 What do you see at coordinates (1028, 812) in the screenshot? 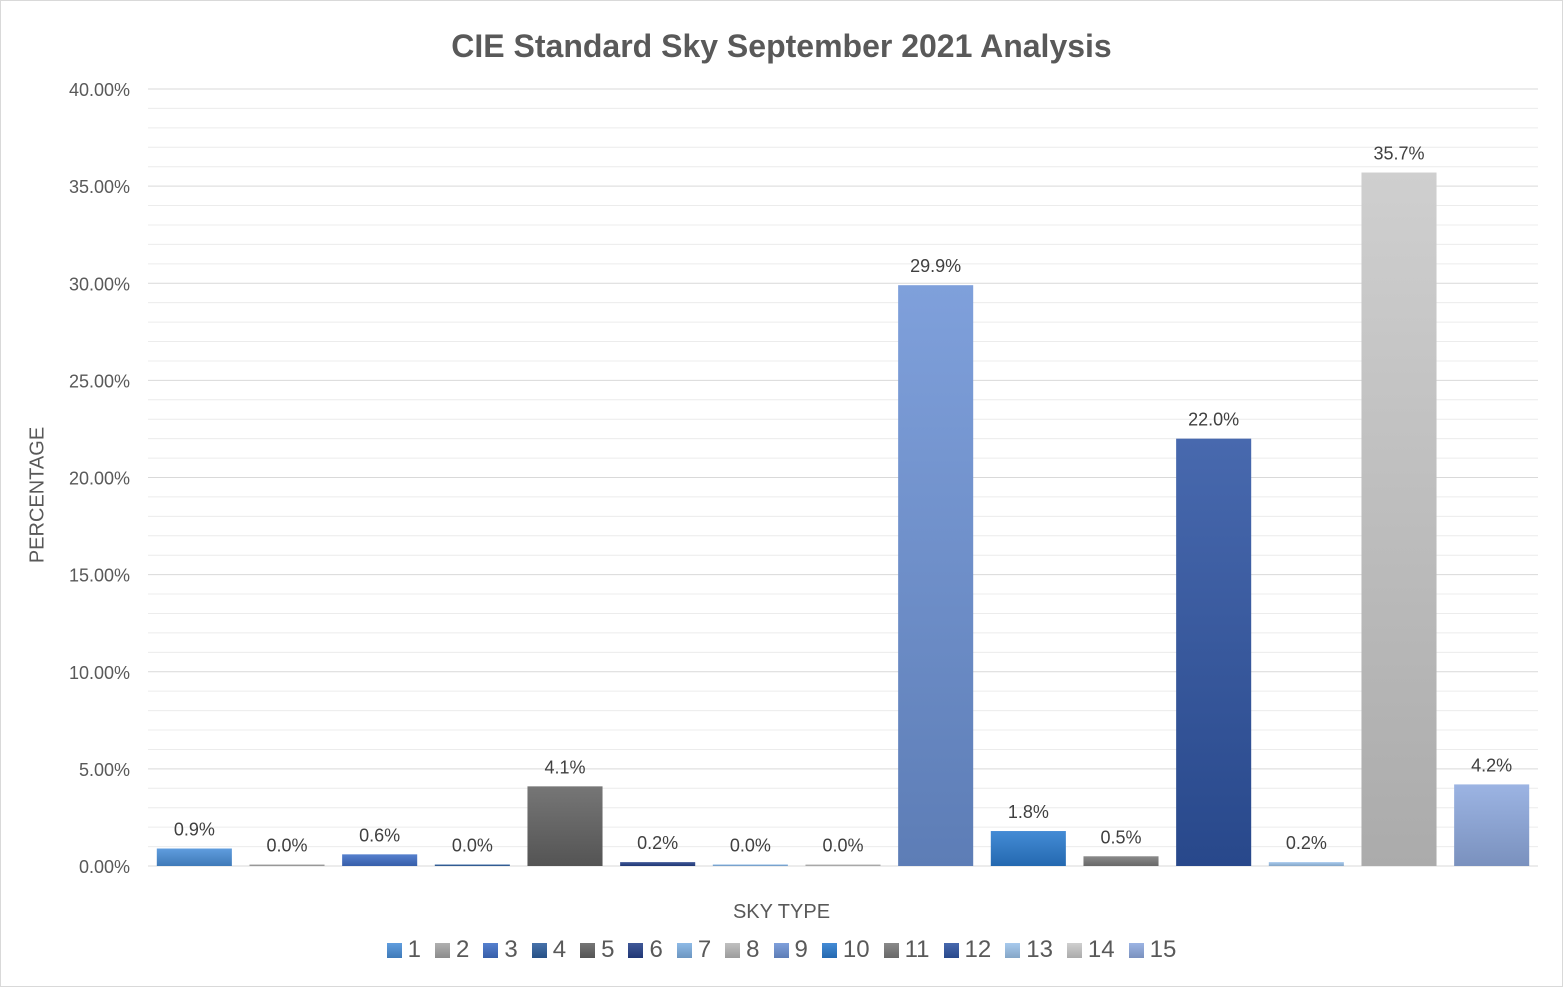
I see `data-label: 1.8%` at bounding box center [1028, 812].